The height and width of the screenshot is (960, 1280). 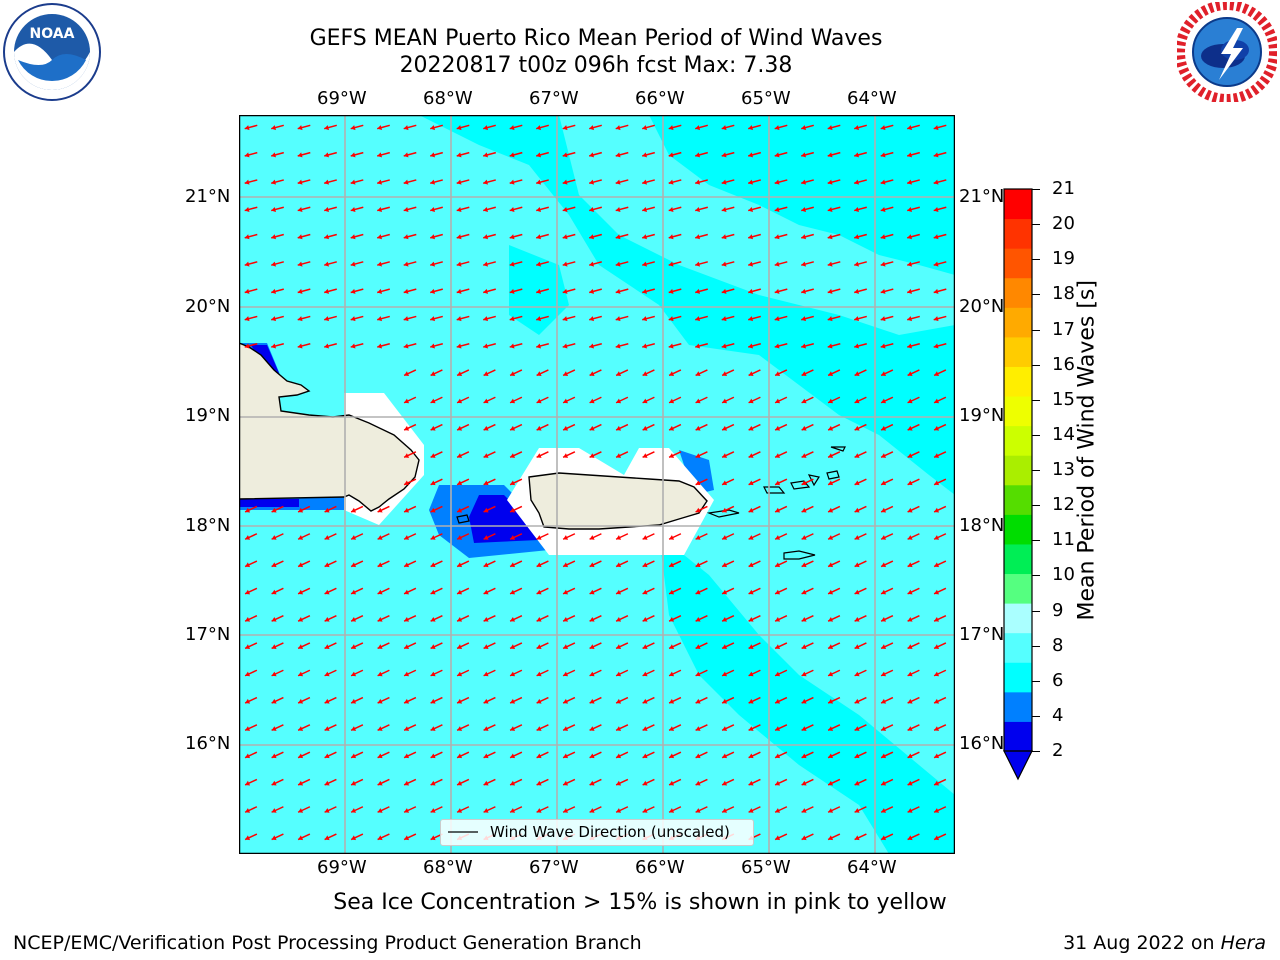 I want to click on lat-label-right: 20°N, so click(x=982, y=306).